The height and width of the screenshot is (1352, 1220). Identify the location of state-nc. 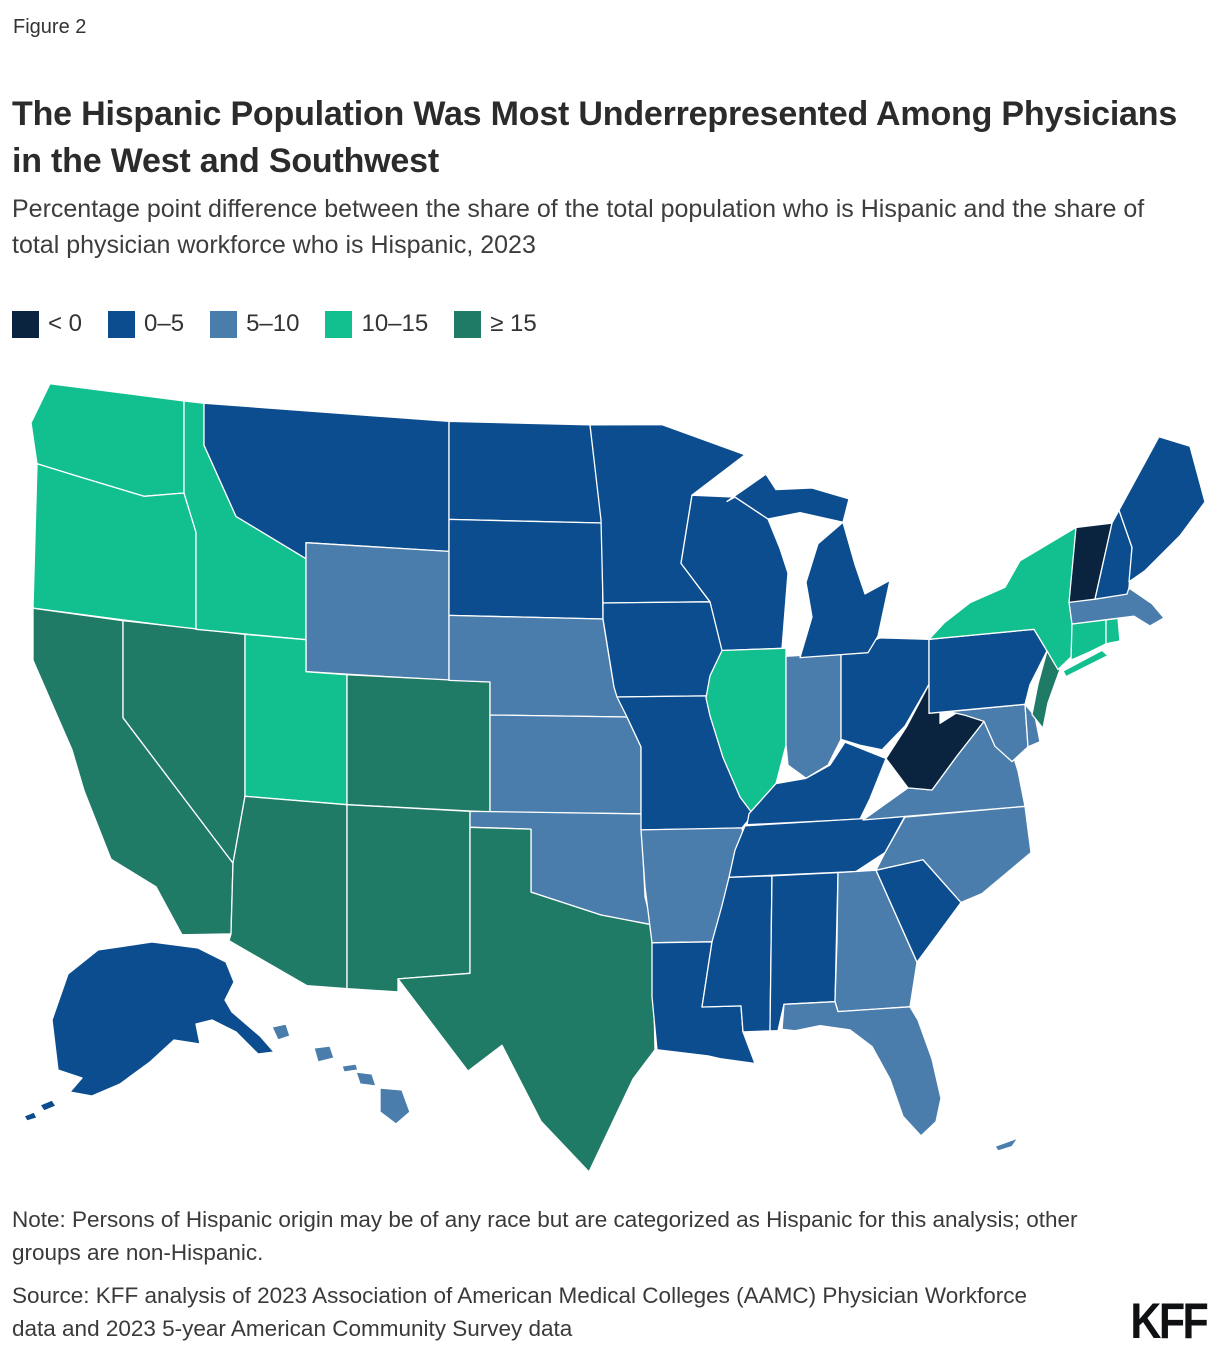
(953, 854).